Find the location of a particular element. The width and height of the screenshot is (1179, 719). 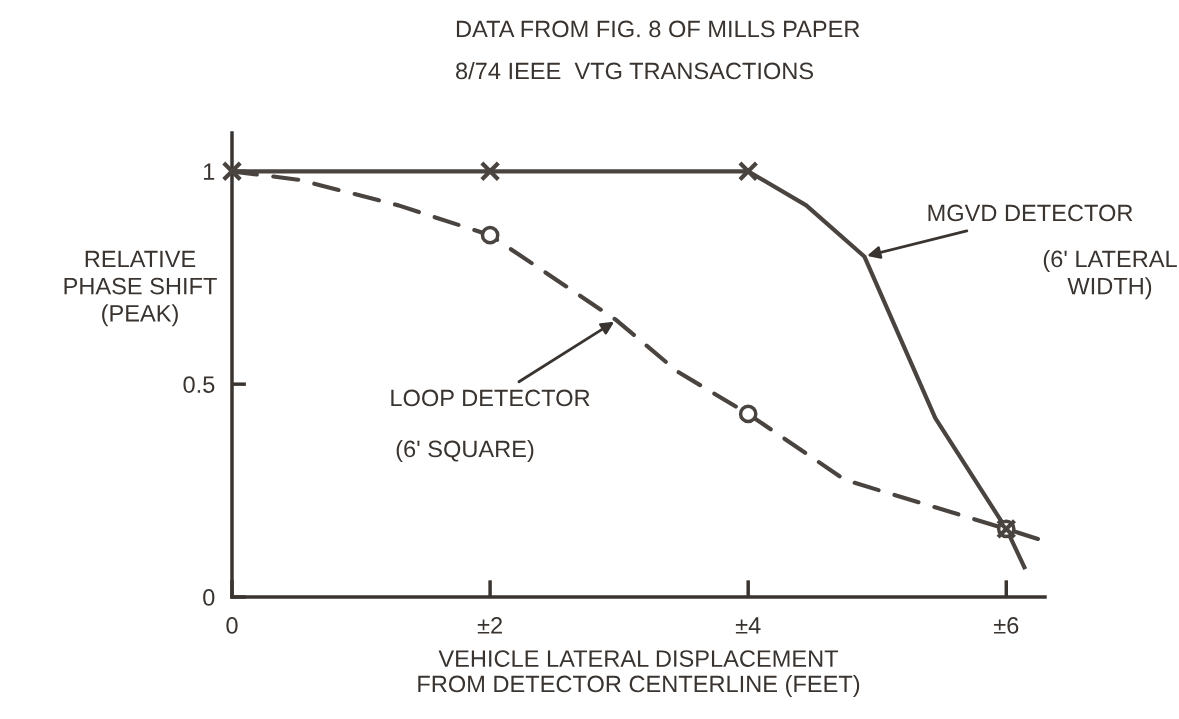

x-tick-label: 0 is located at coordinates (232, 625).